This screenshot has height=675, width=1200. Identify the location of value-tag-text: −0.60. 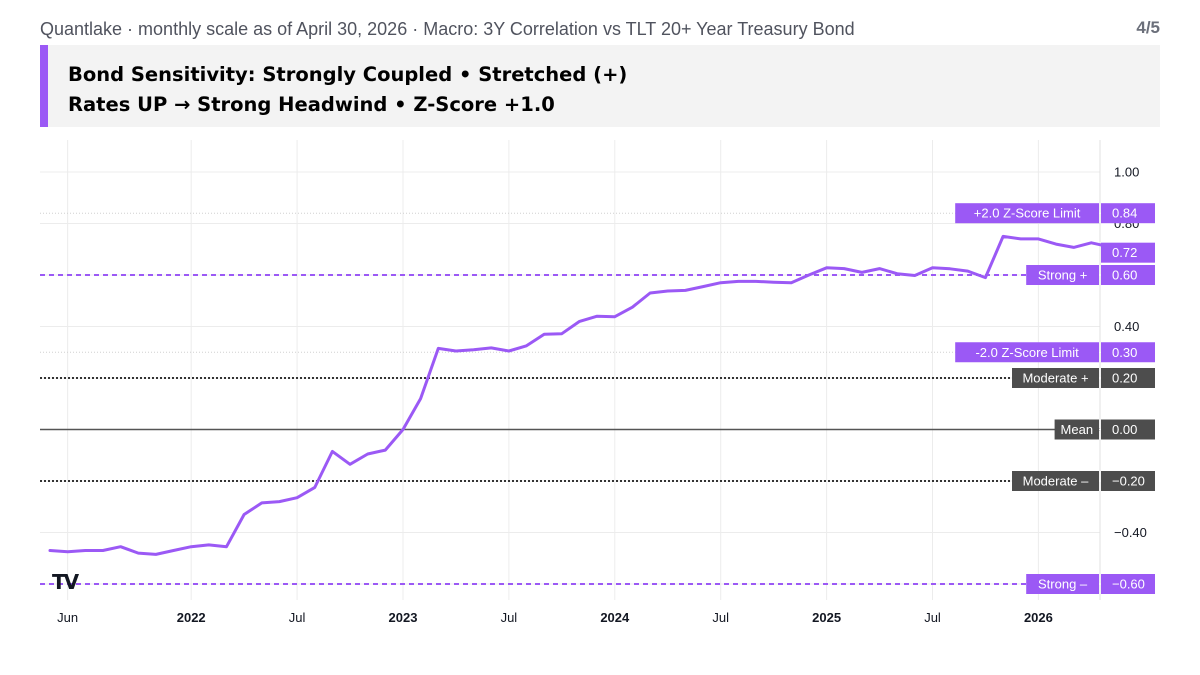
(1128, 584).